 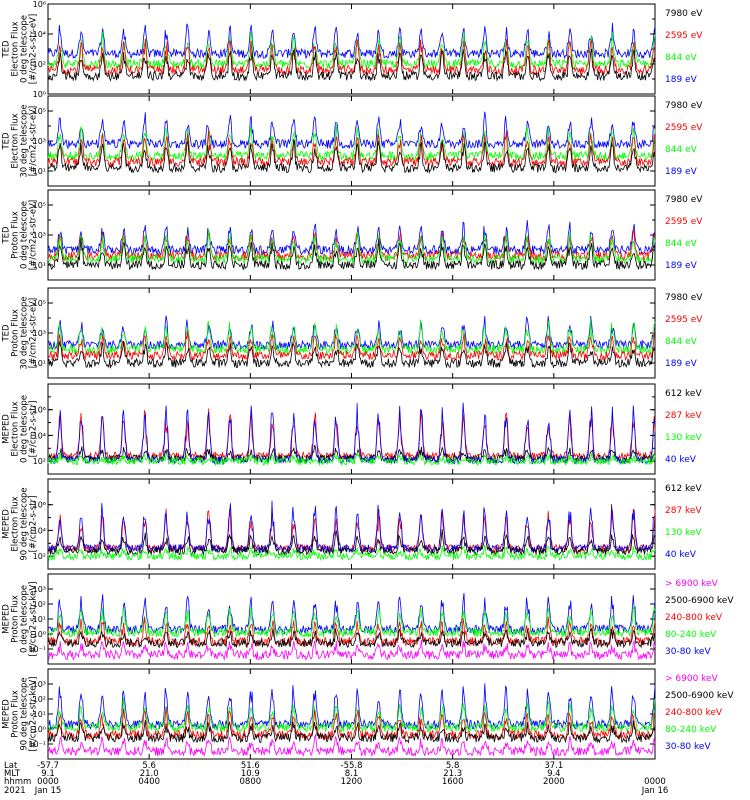 What do you see at coordinates (16, 619) in the screenshot?
I see `y-axis-title-line: Proton Flux` at bounding box center [16, 619].